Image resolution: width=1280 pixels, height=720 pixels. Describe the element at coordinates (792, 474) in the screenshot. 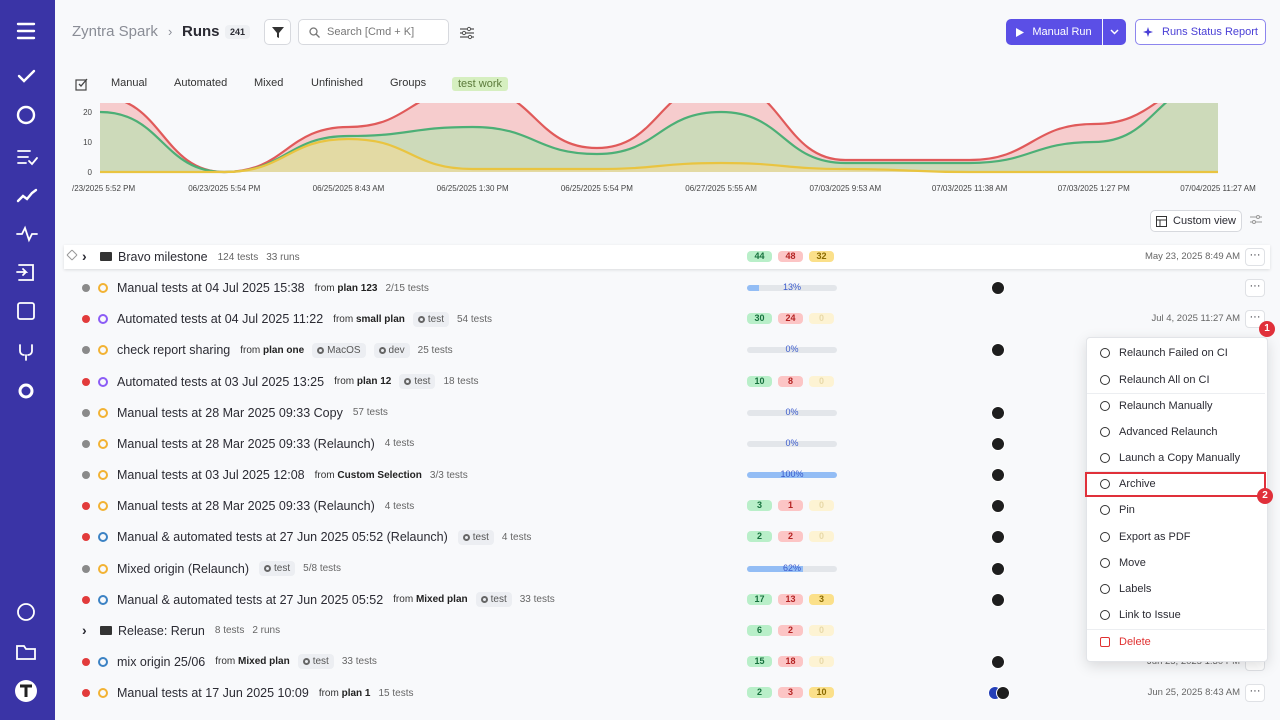

I see `progress-label: 100%` at that location.